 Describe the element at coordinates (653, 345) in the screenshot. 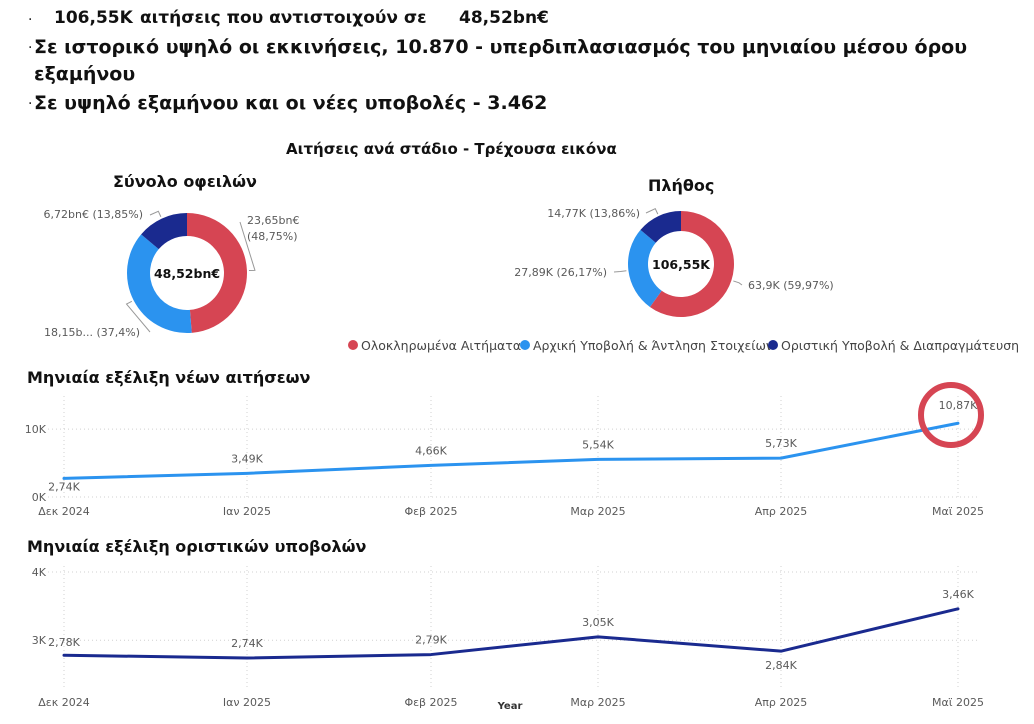

I see `legend-label-initial: Αρχική Υποβολή & Άντληση Στοιχείων` at that location.